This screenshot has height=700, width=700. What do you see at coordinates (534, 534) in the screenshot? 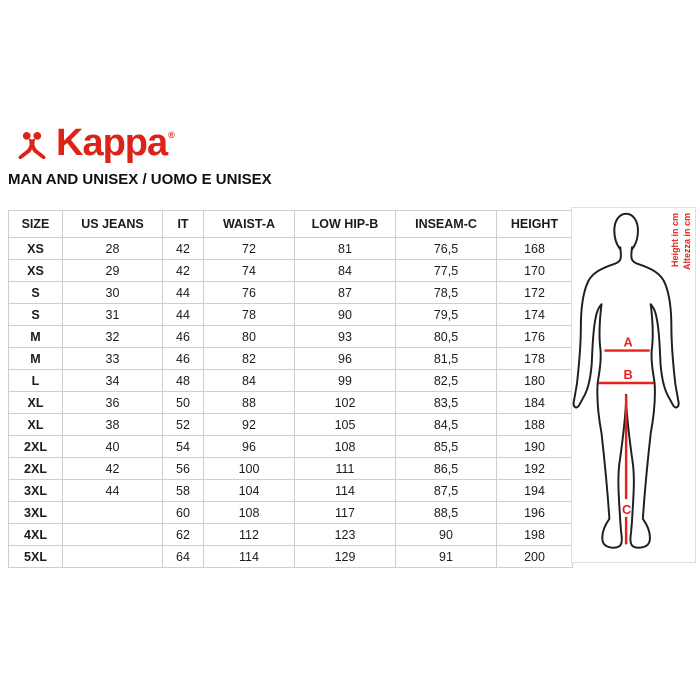
I see `value-cell: 198` at bounding box center [534, 534].